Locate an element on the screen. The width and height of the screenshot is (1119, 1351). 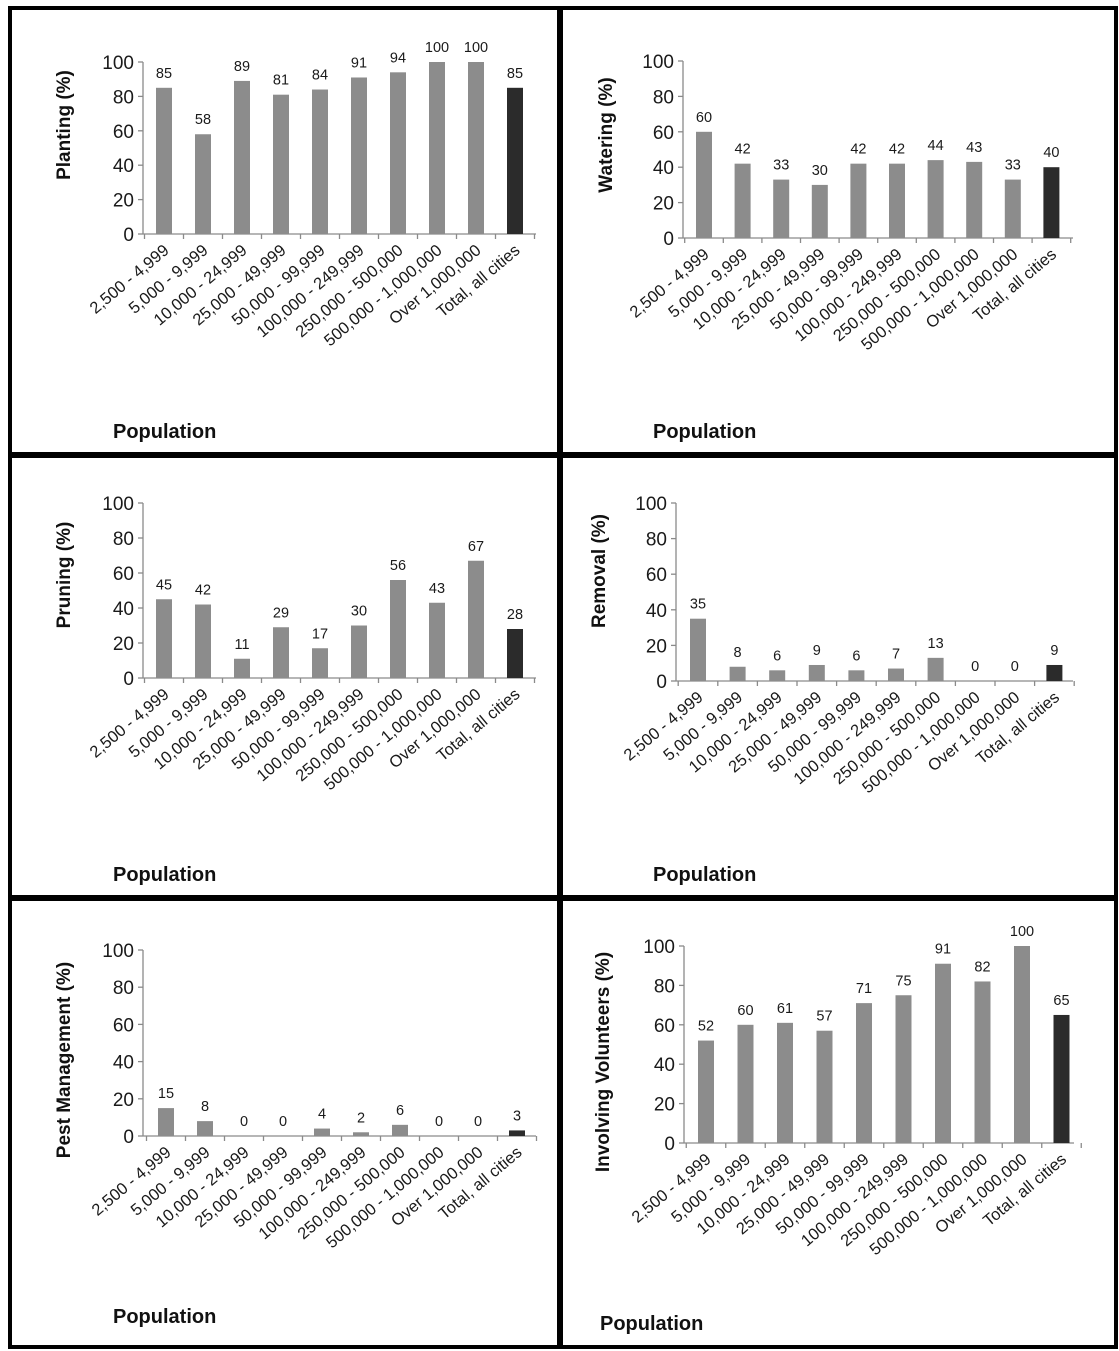
data-label: 0 is located at coordinates (1015, 667).